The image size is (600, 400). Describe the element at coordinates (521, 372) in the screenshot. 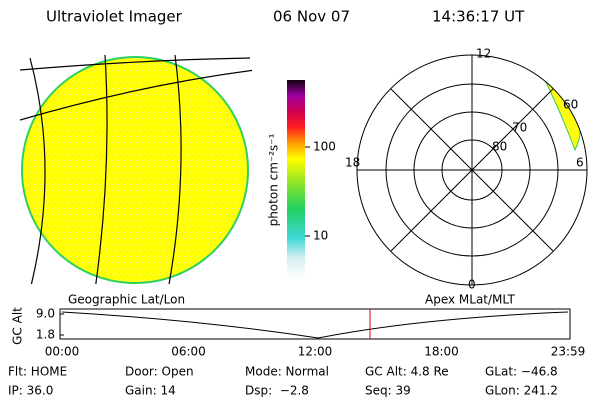

I see `info-field: GLat: −46.8` at that location.